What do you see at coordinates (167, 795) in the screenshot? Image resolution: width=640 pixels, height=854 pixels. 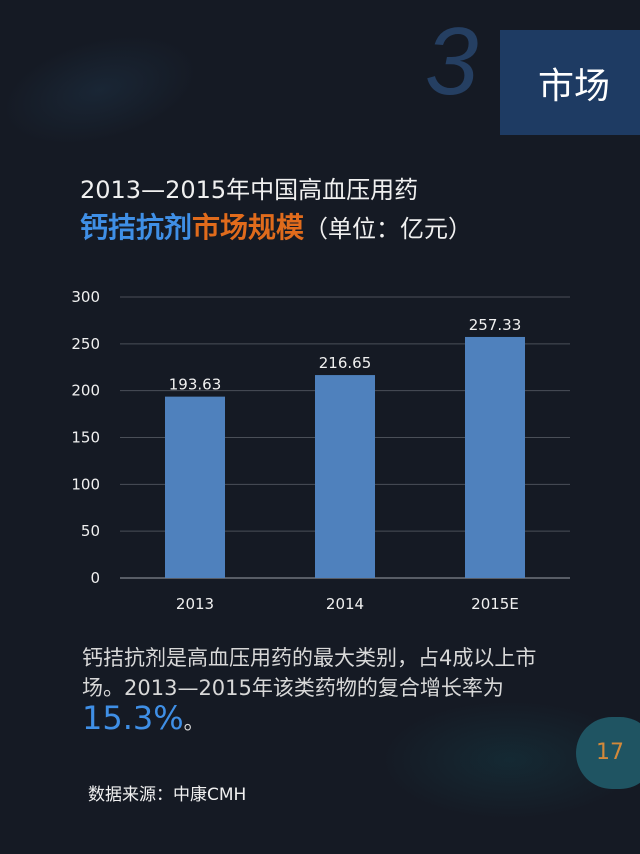 I see `data-source: 数据来源：中康CMH` at bounding box center [167, 795].